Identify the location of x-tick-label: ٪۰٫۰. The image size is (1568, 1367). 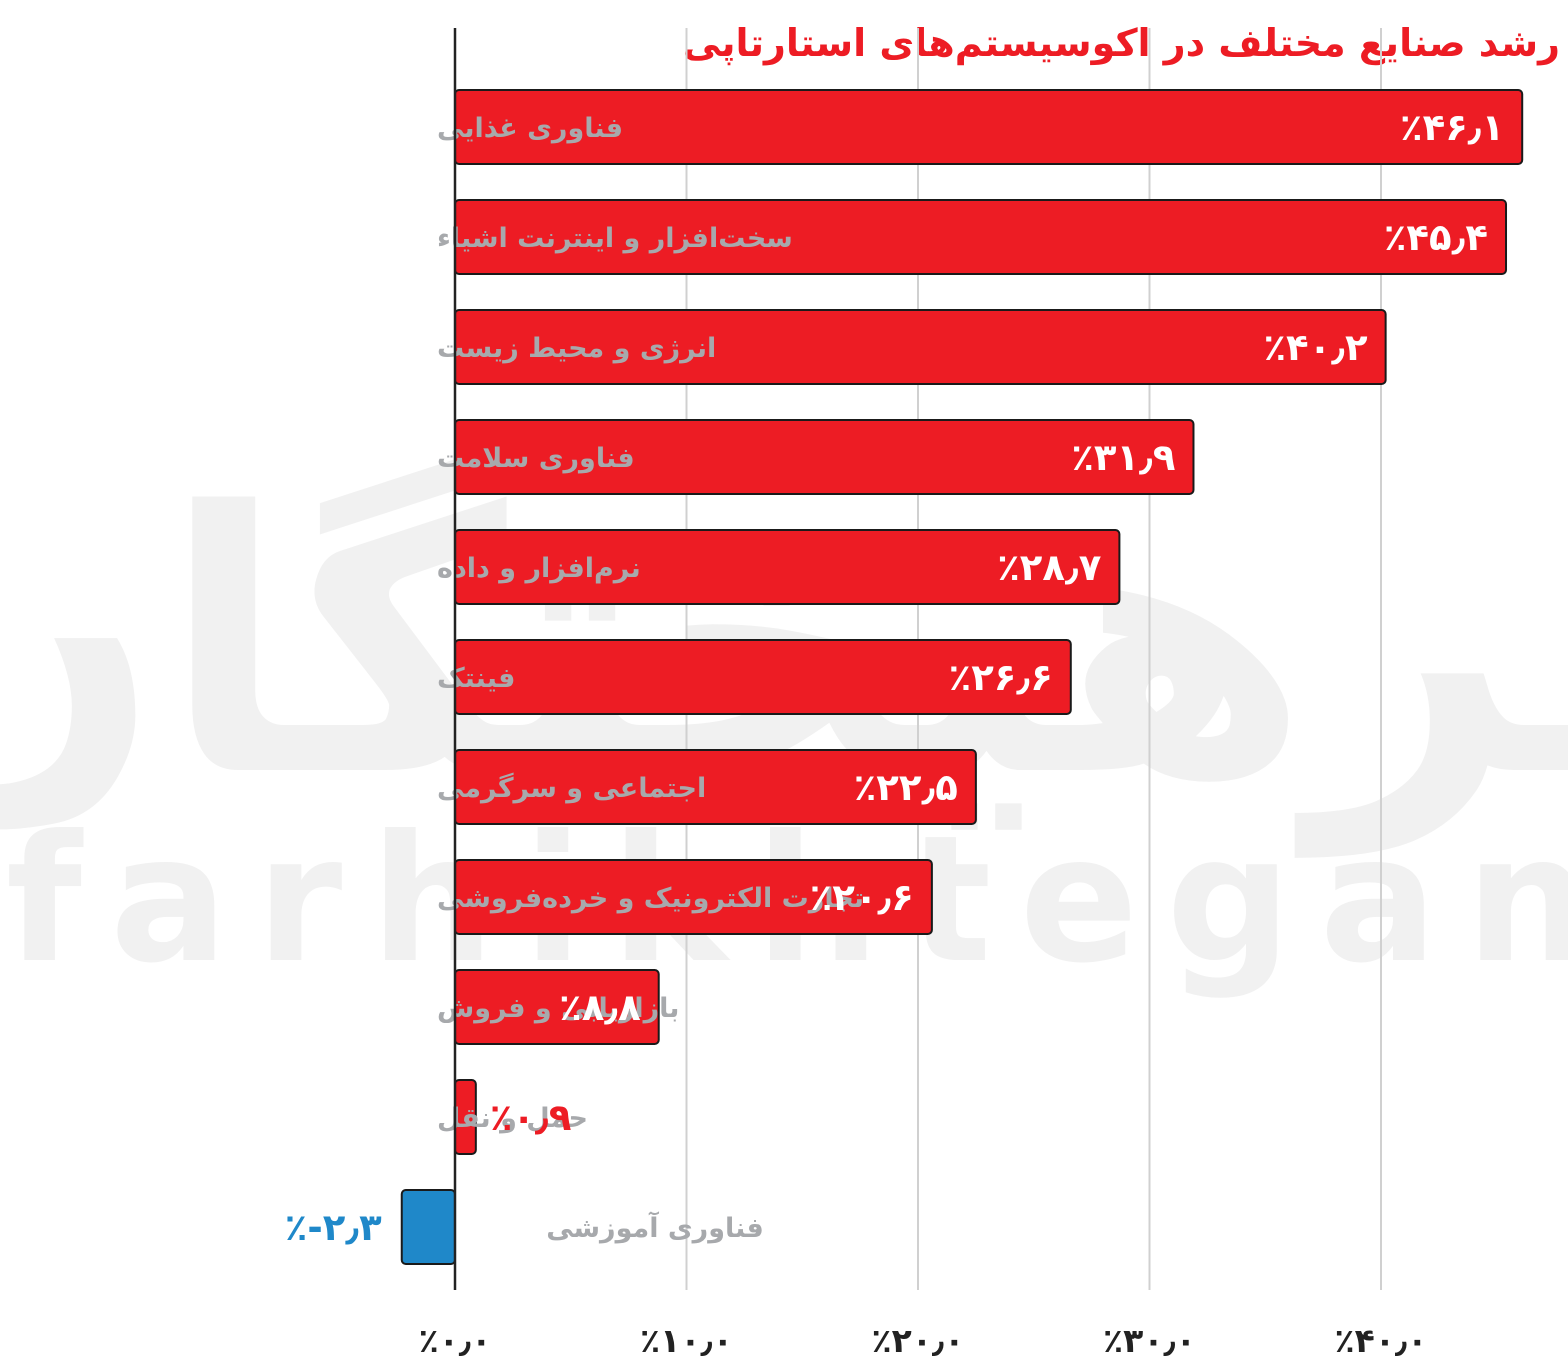
(455, 1340).